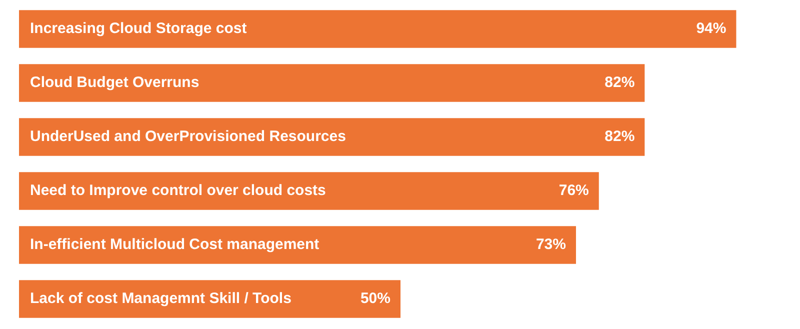  What do you see at coordinates (178, 191) in the screenshot?
I see `y-tick-label: Need to Improve control over cloud costs` at bounding box center [178, 191].